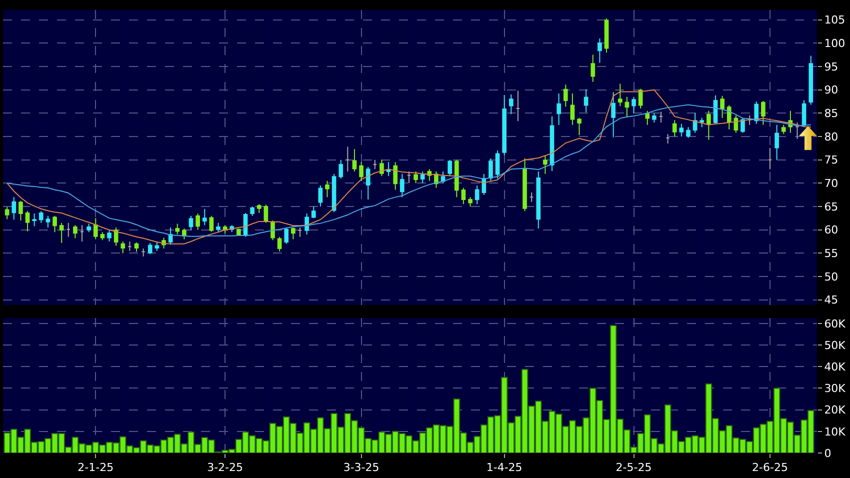 This screenshot has width=850, height=478. Describe the element at coordinates (225, 467) in the screenshot. I see `x-tick-label: 3-2-25` at that location.